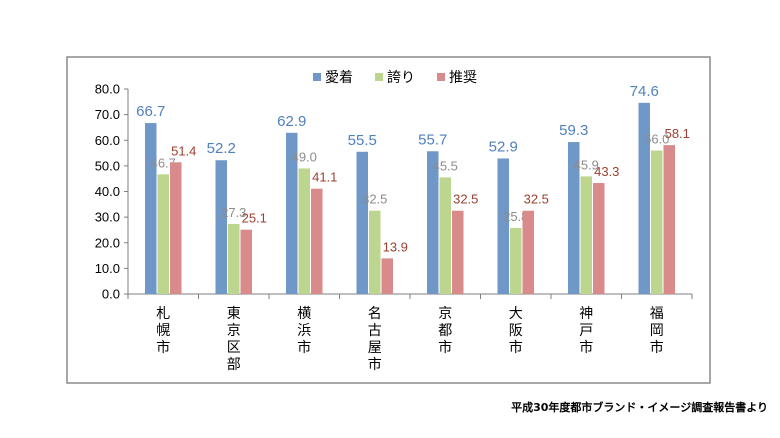 The height and width of the screenshot is (438, 780). What do you see at coordinates (233, 212) in the screenshot?
I see `data-label: 27.3` at bounding box center [233, 212].